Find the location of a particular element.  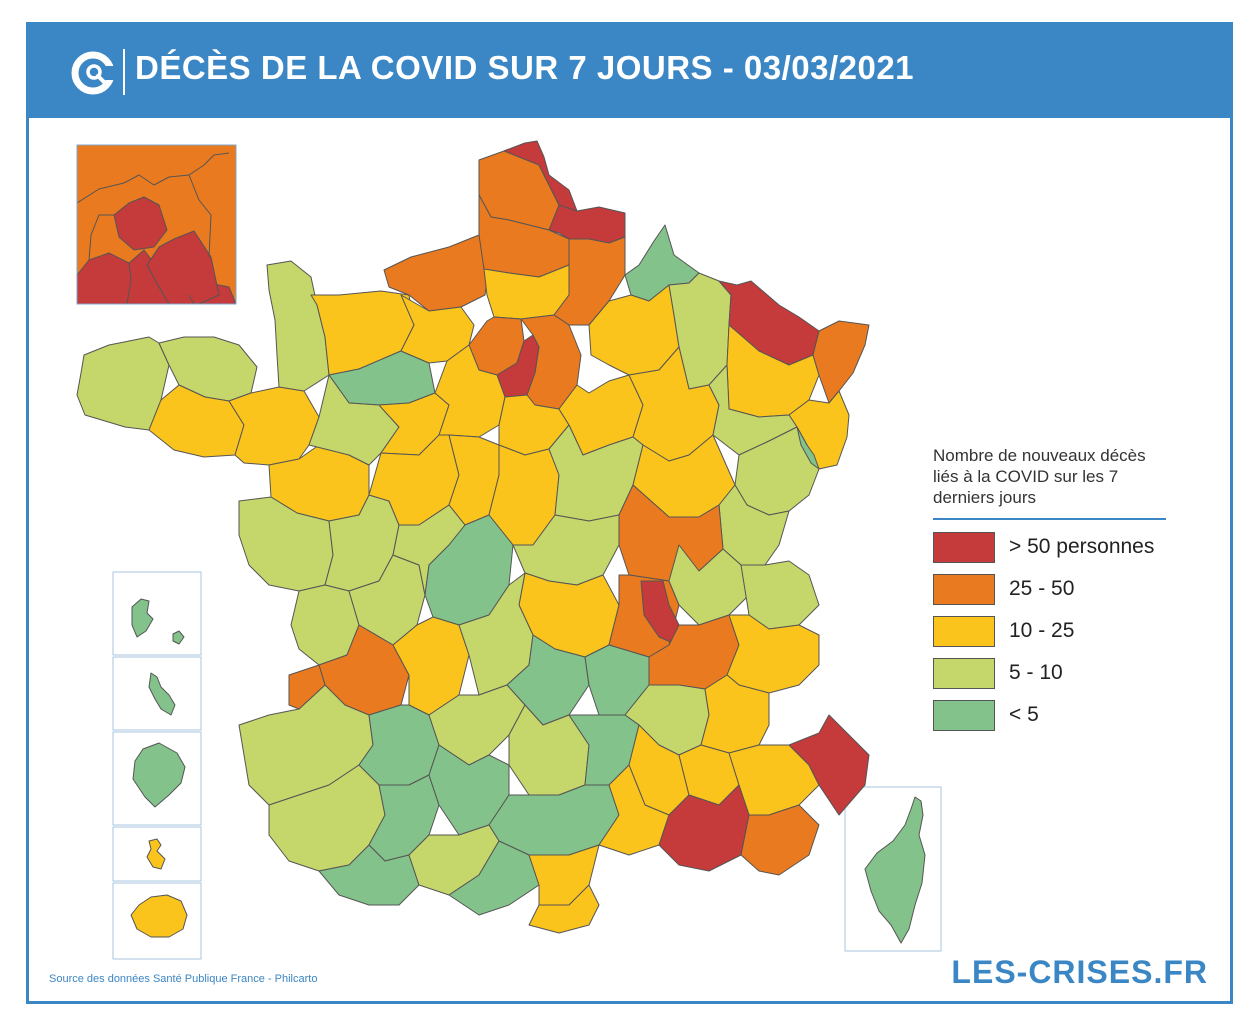

legend-swatch-red is located at coordinates (964, 547).